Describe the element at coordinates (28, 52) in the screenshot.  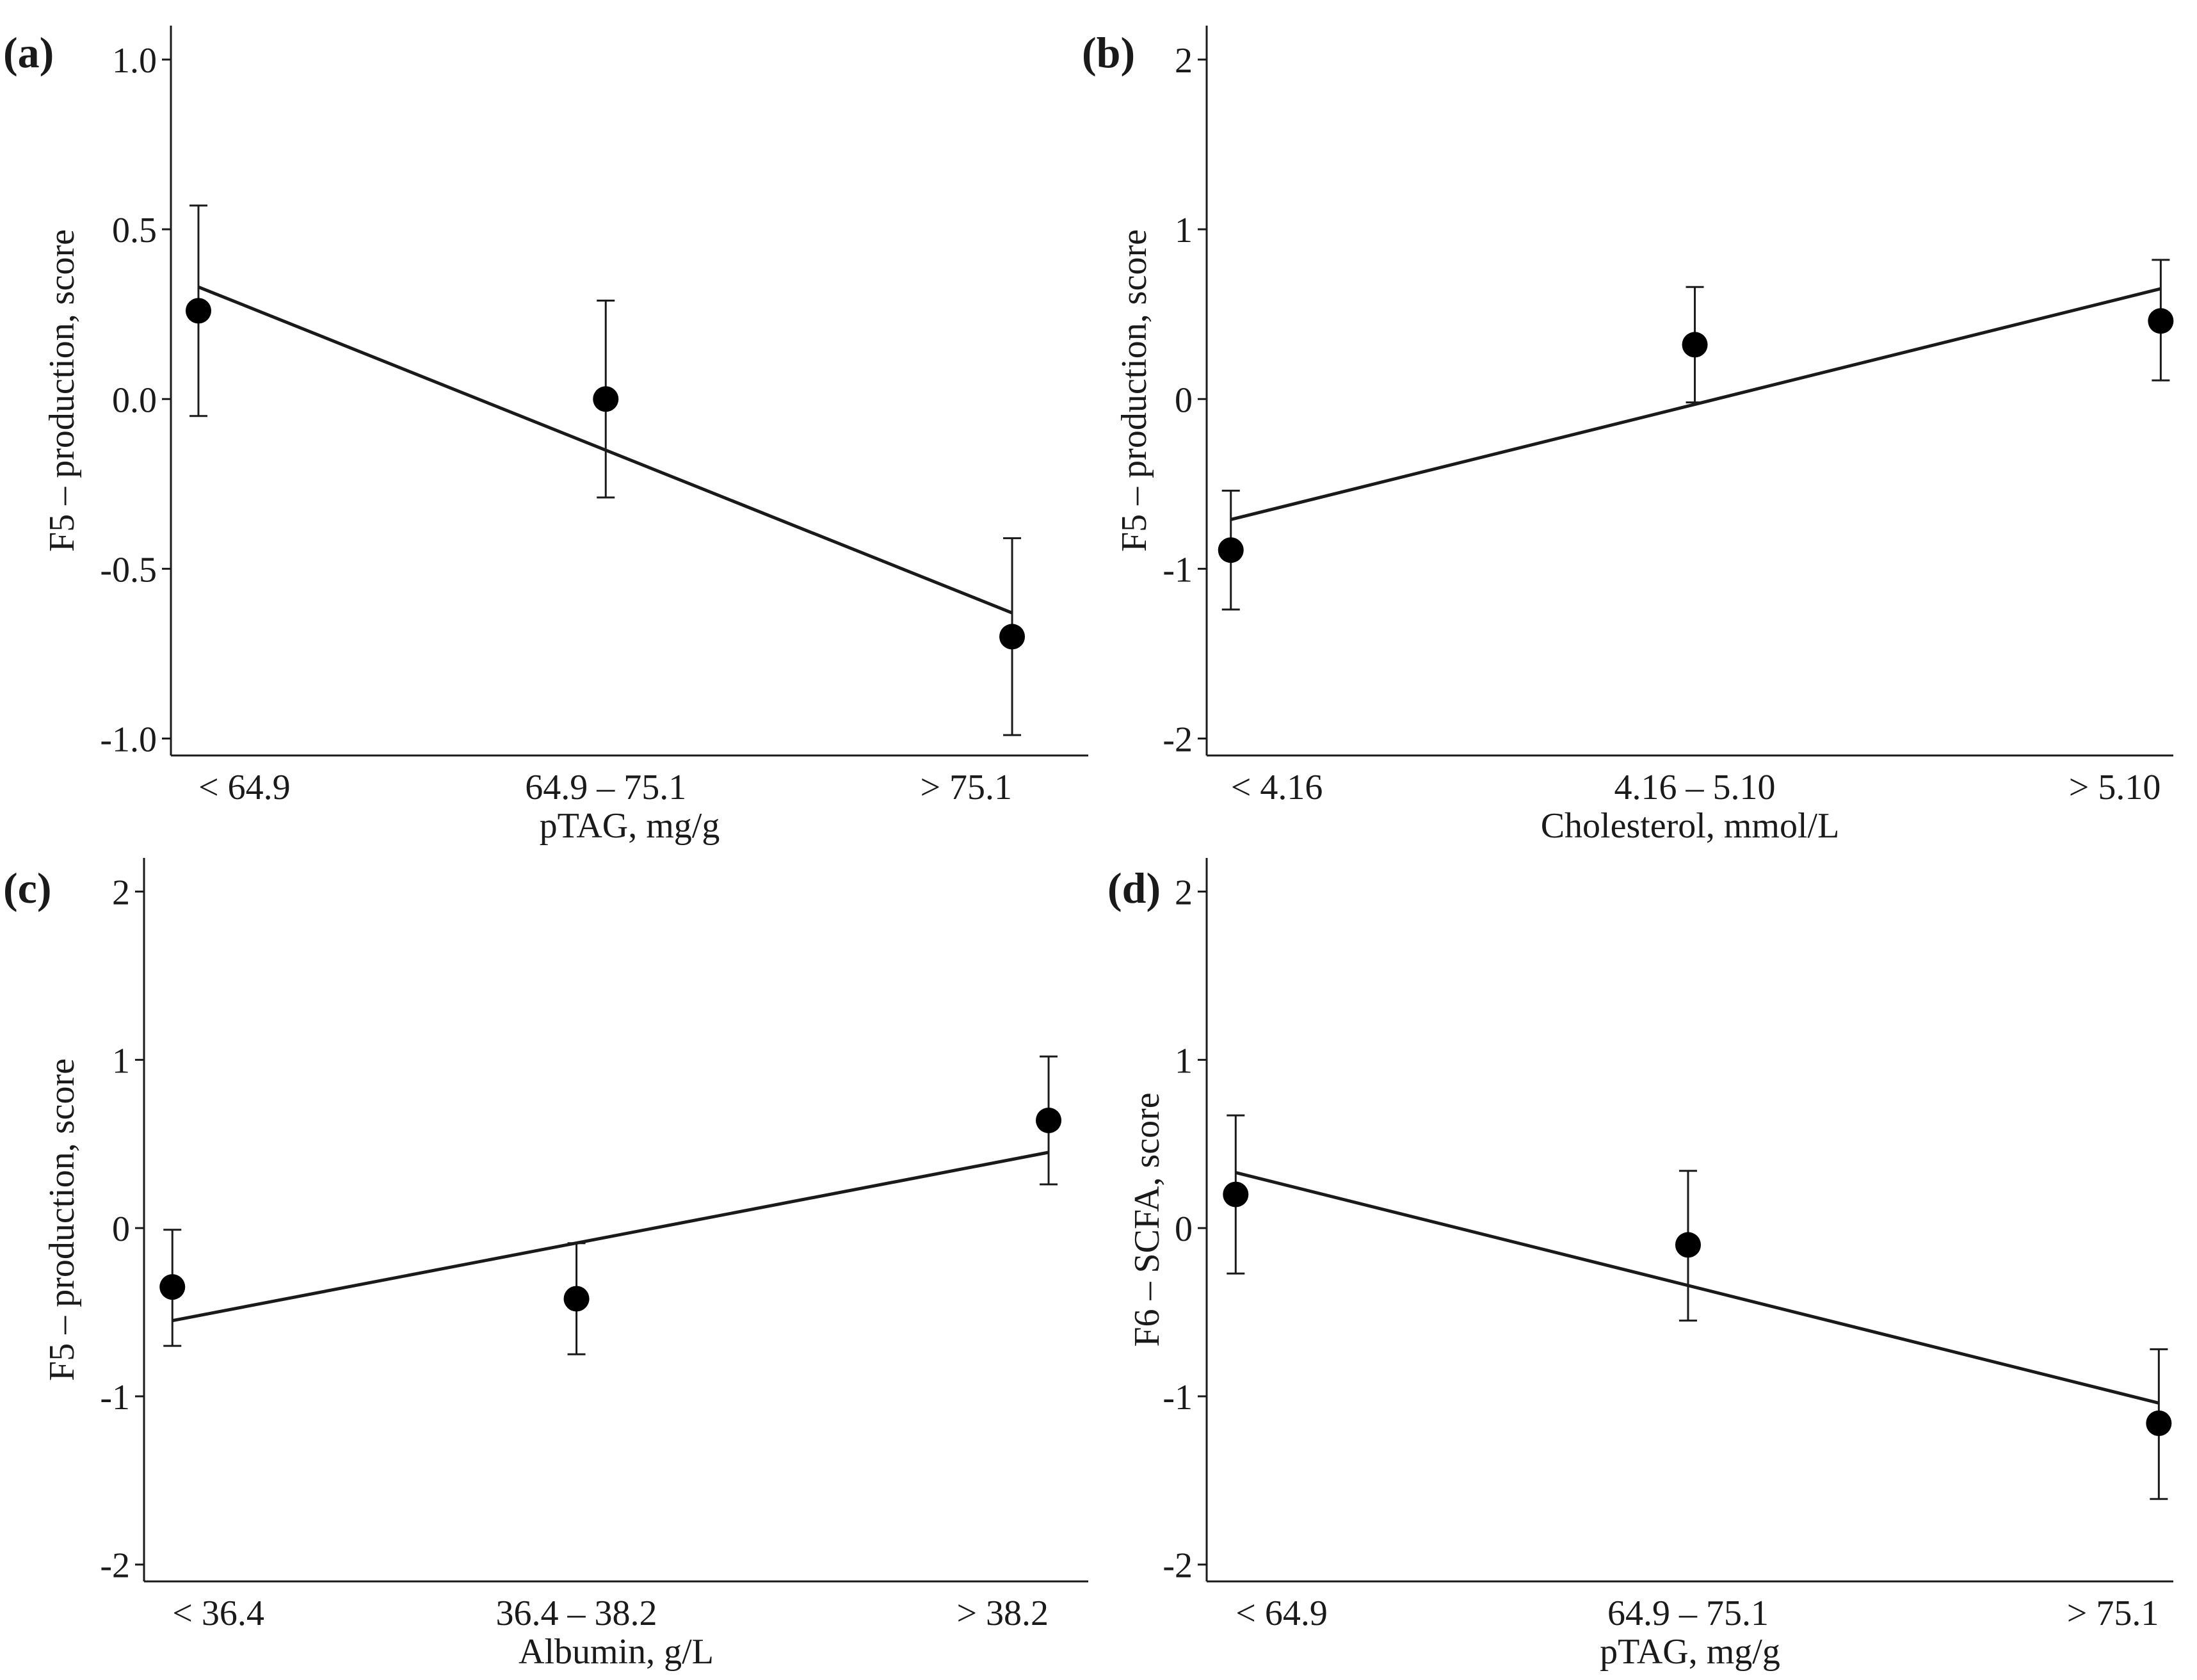
I see `panel-label: (a)` at that location.